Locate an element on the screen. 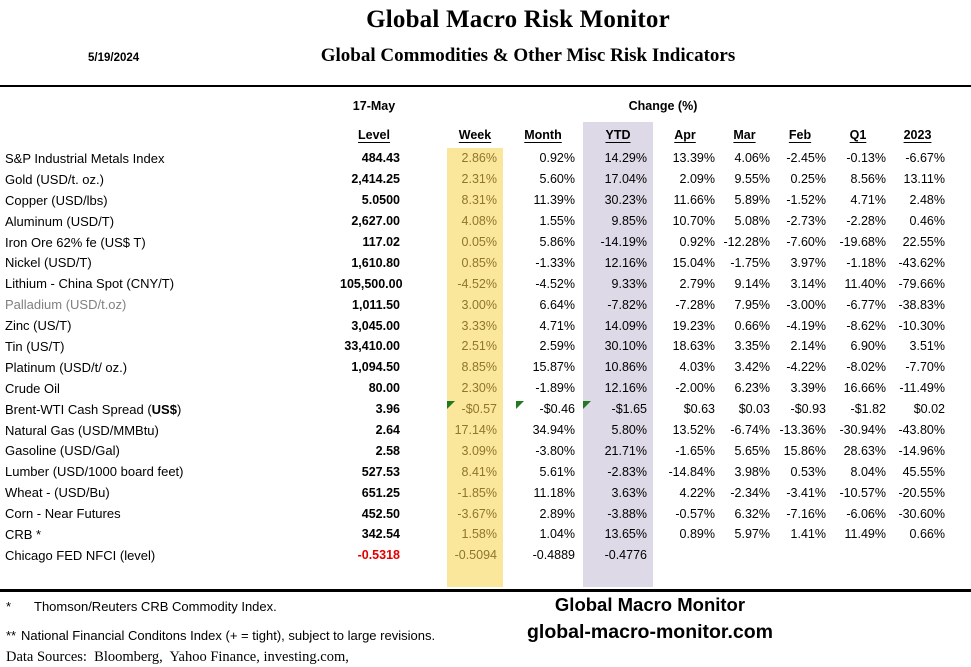 The width and height of the screenshot is (971, 667). cell-feb: 2.14% is located at coordinates (808, 346).